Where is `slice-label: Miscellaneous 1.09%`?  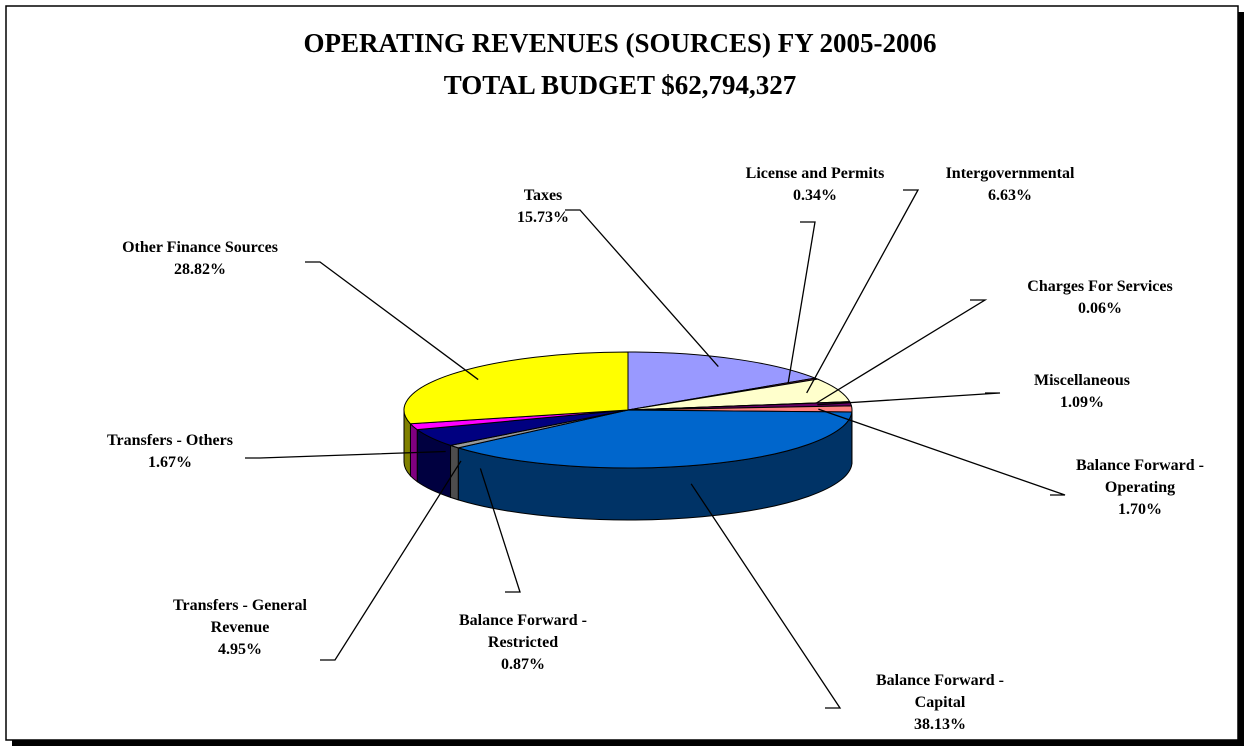
slice-label: Miscellaneous 1.09% is located at coordinates (1082, 392).